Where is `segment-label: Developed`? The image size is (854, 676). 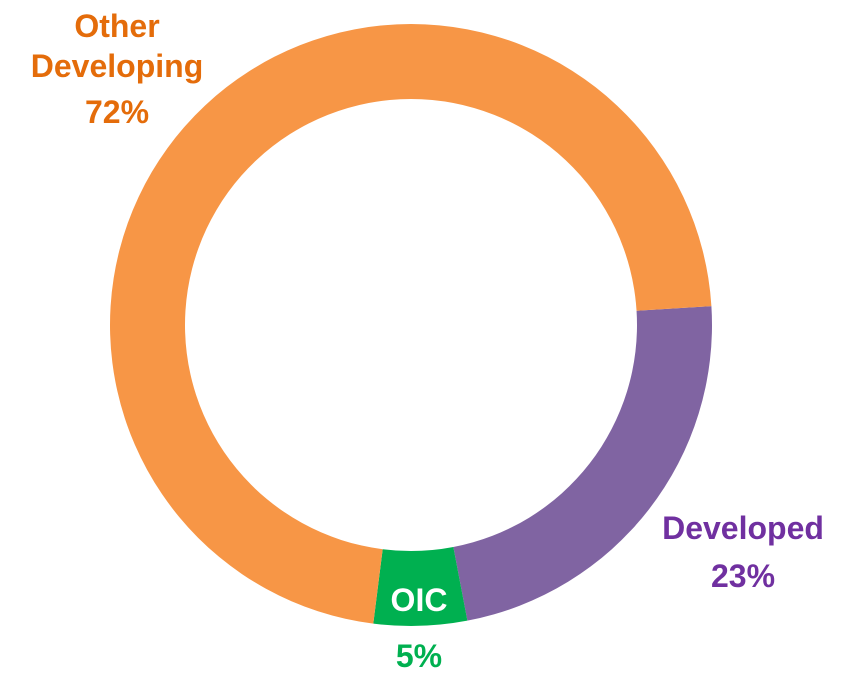 segment-label: Developed is located at coordinates (743, 528).